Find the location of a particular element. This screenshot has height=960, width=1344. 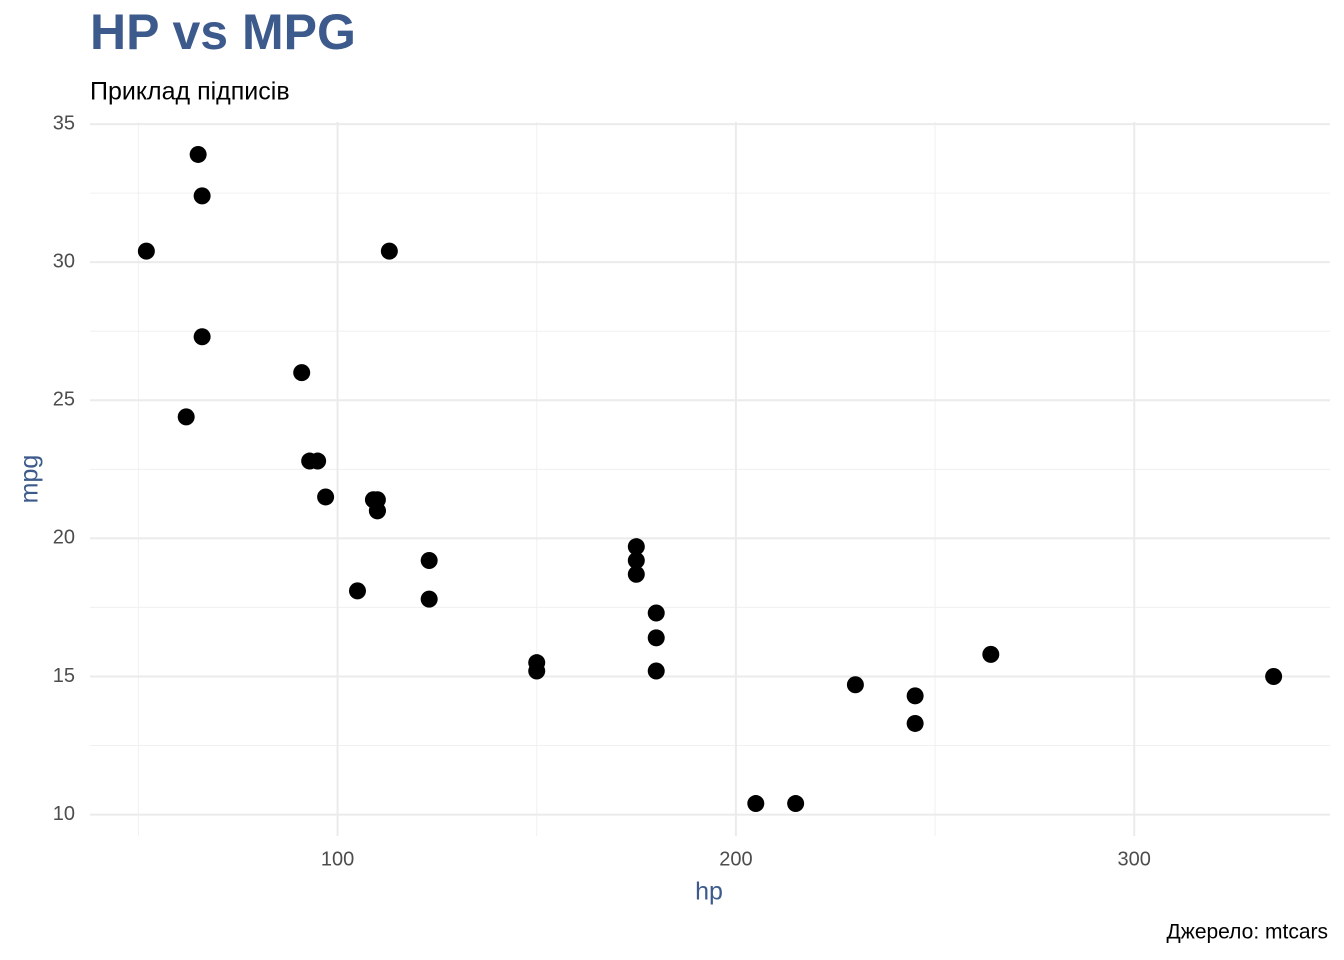

x-tick-label: 300 is located at coordinates (1134, 859).